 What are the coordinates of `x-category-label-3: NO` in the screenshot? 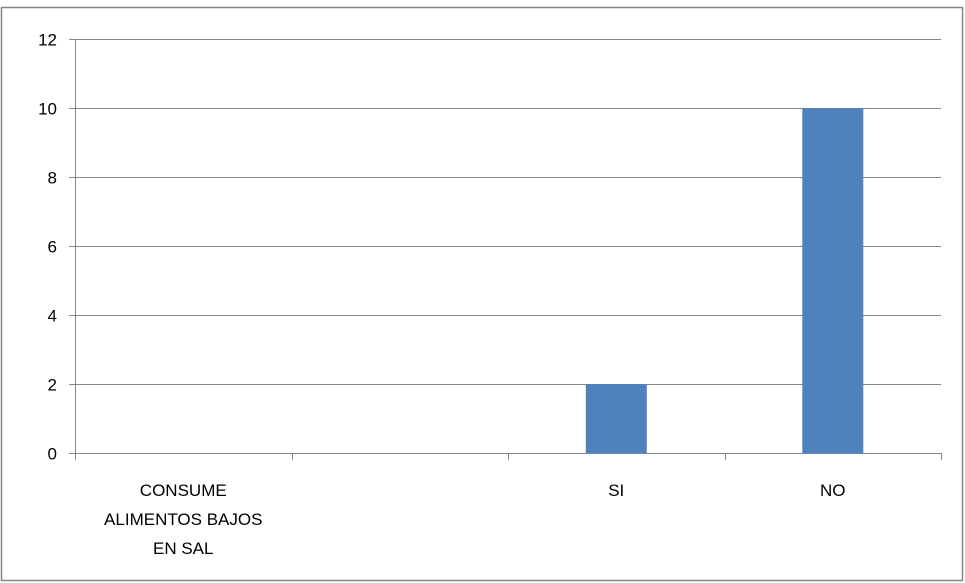 It's located at (833, 490).